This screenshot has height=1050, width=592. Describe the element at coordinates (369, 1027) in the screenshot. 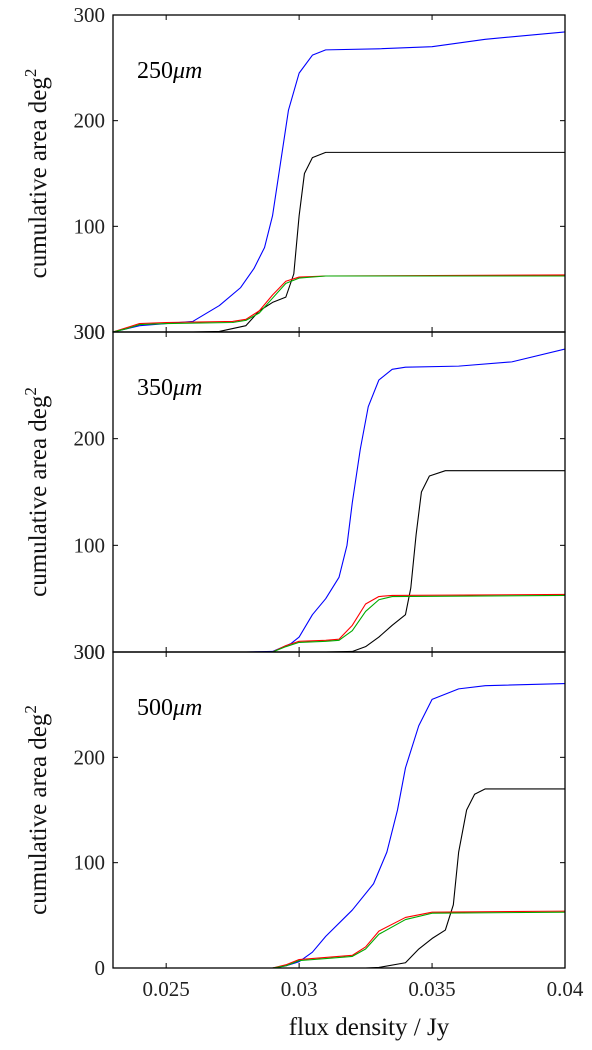

I see `x-axis-label: flux density / Jy` at that location.